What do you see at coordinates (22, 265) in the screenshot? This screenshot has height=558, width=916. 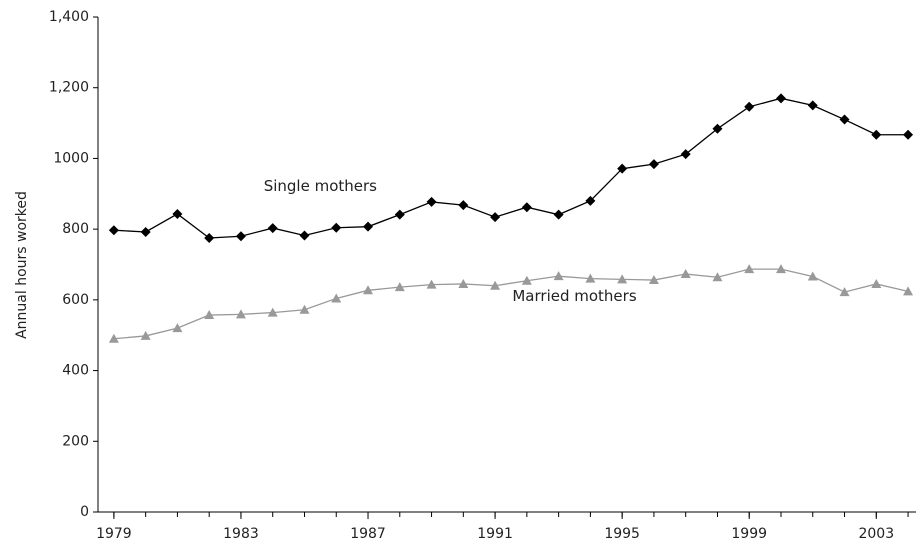 I see `y-axis-label: Annual hours worked` at bounding box center [22, 265].